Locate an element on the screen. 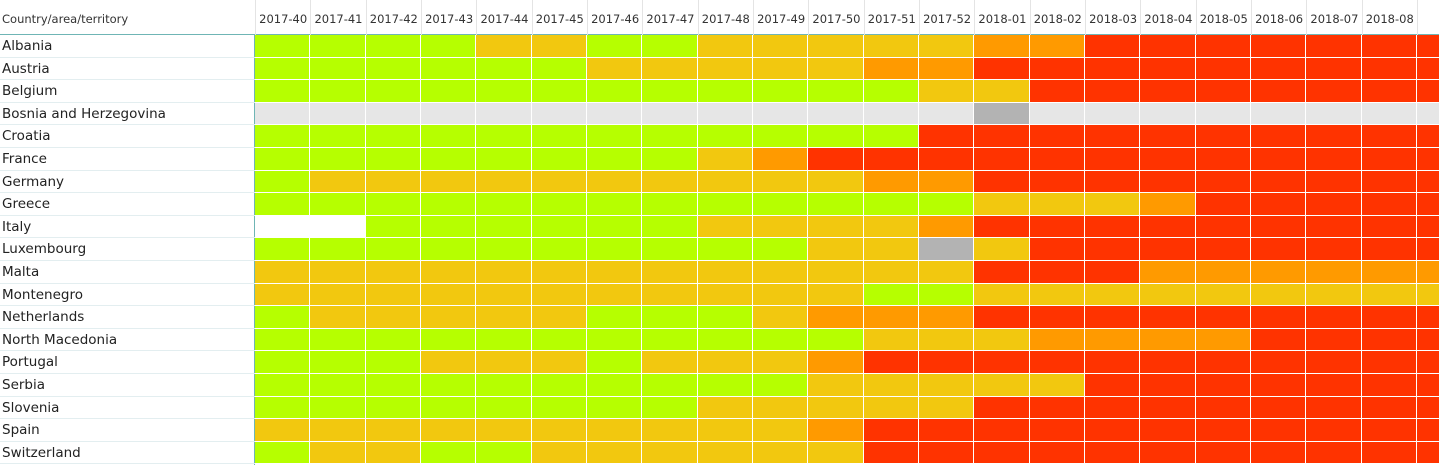 This screenshot has width=1439, height=472. column-header: 2018-08 is located at coordinates (1389, 17).